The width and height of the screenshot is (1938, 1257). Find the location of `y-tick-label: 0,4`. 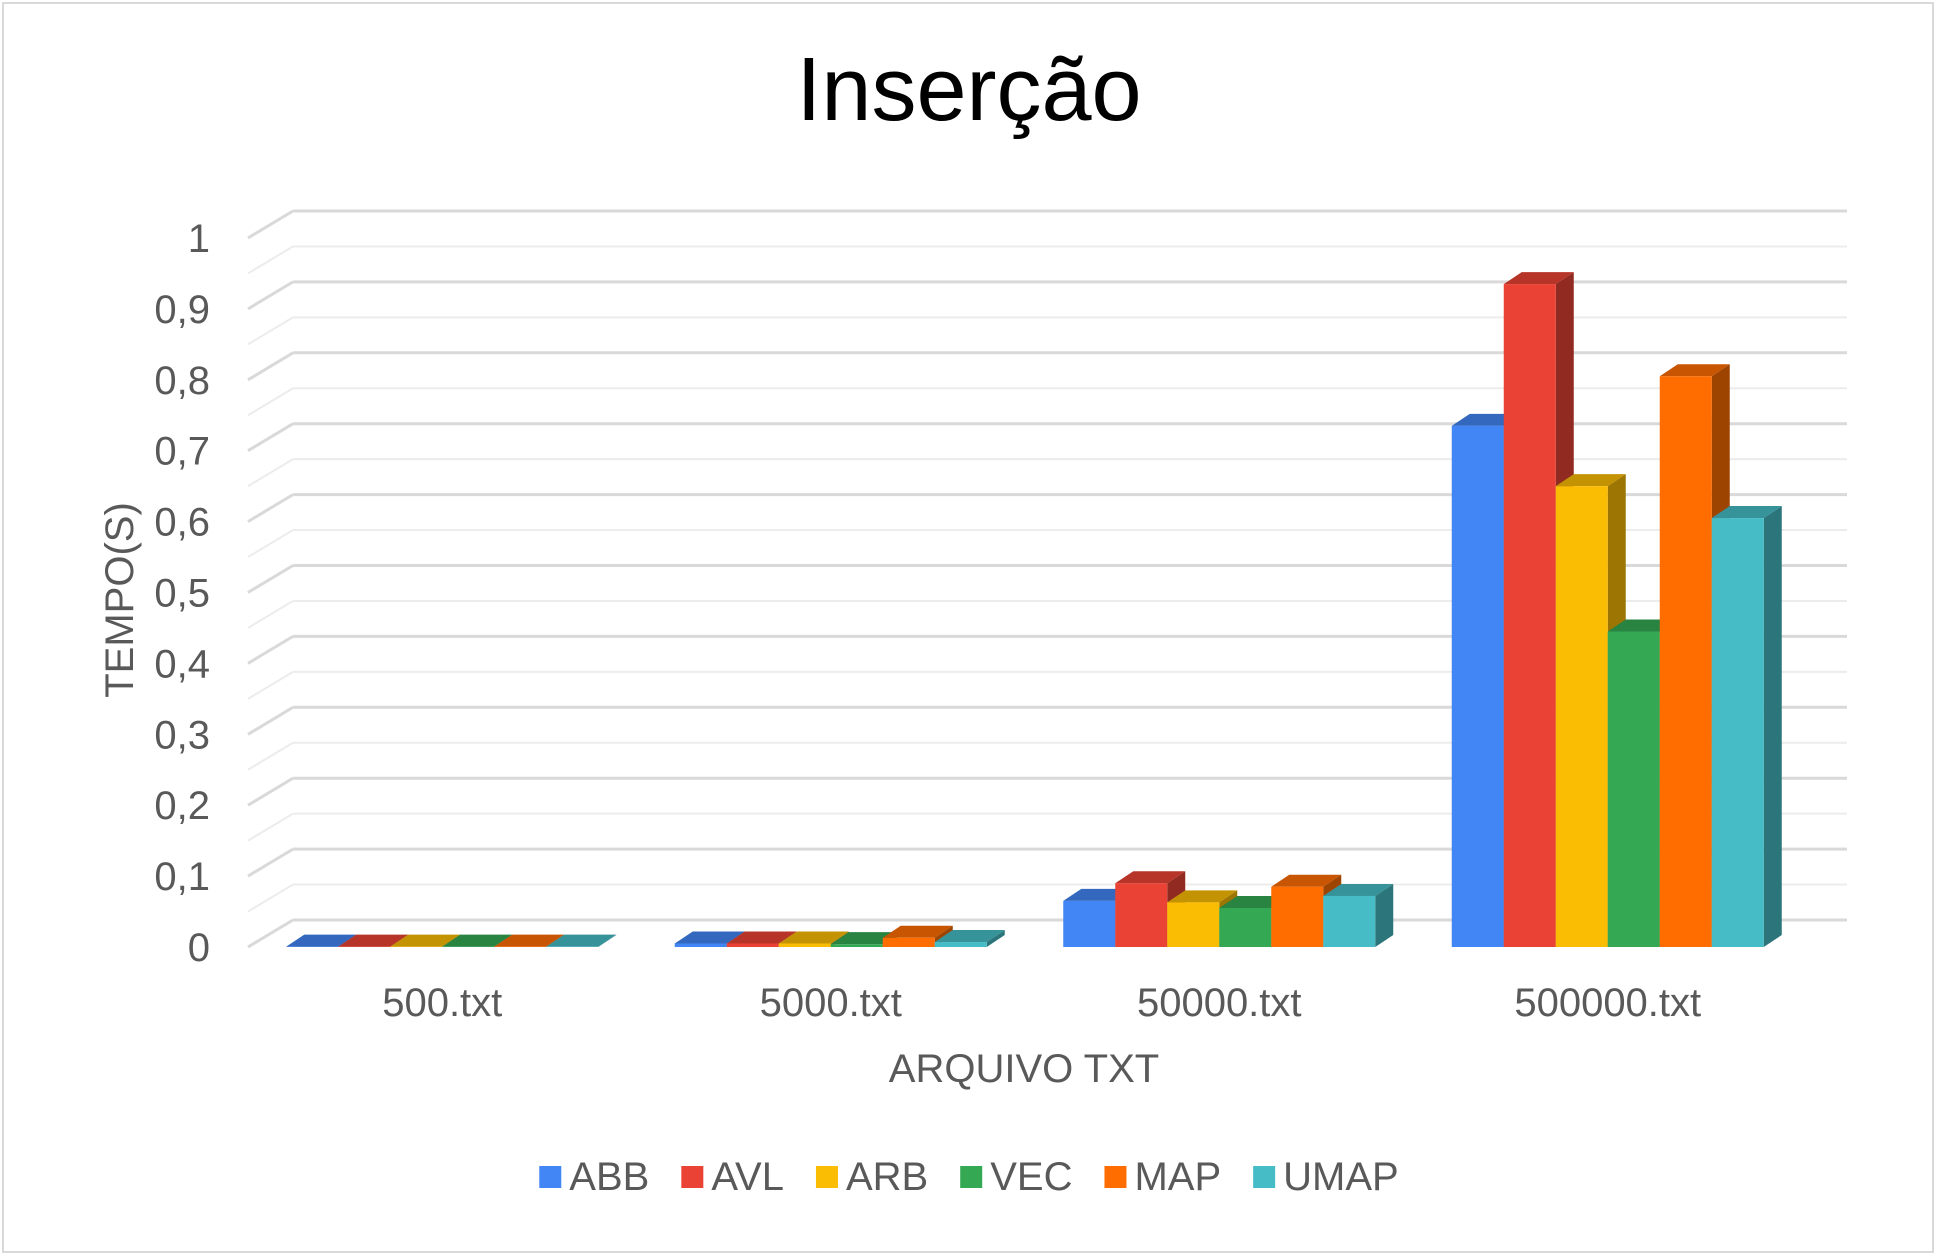

y-tick-label: 0,4 is located at coordinates (182, 664).